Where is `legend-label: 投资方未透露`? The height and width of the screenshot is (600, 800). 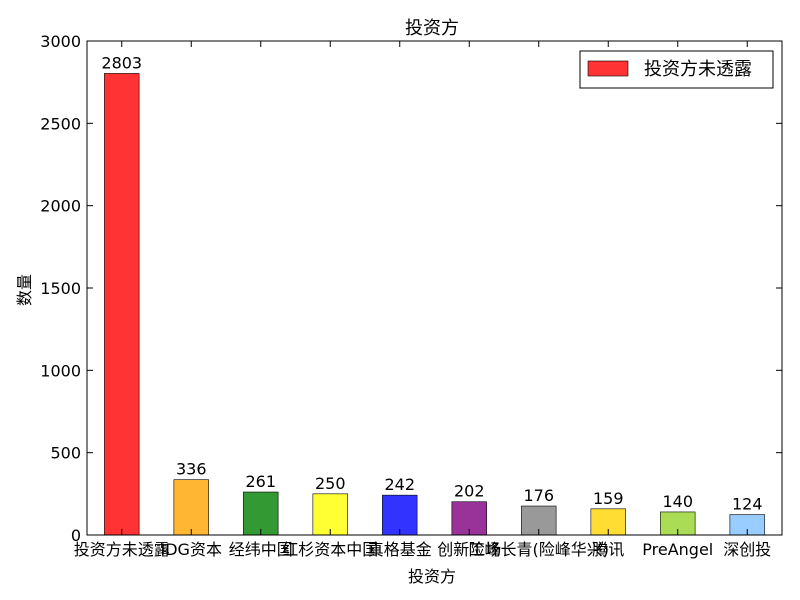 legend-label: 投资方未透露 is located at coordinates (698, 69).